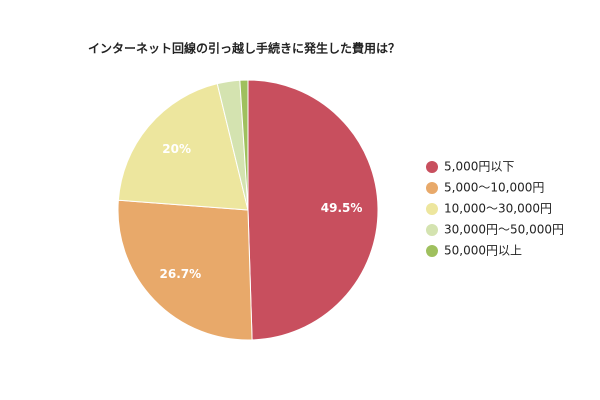 The image size is (600, 400). What do you see at coordinates (176, 149) in the screenshot?
I see `value-label: 20%` at bounding box center [176, 149].